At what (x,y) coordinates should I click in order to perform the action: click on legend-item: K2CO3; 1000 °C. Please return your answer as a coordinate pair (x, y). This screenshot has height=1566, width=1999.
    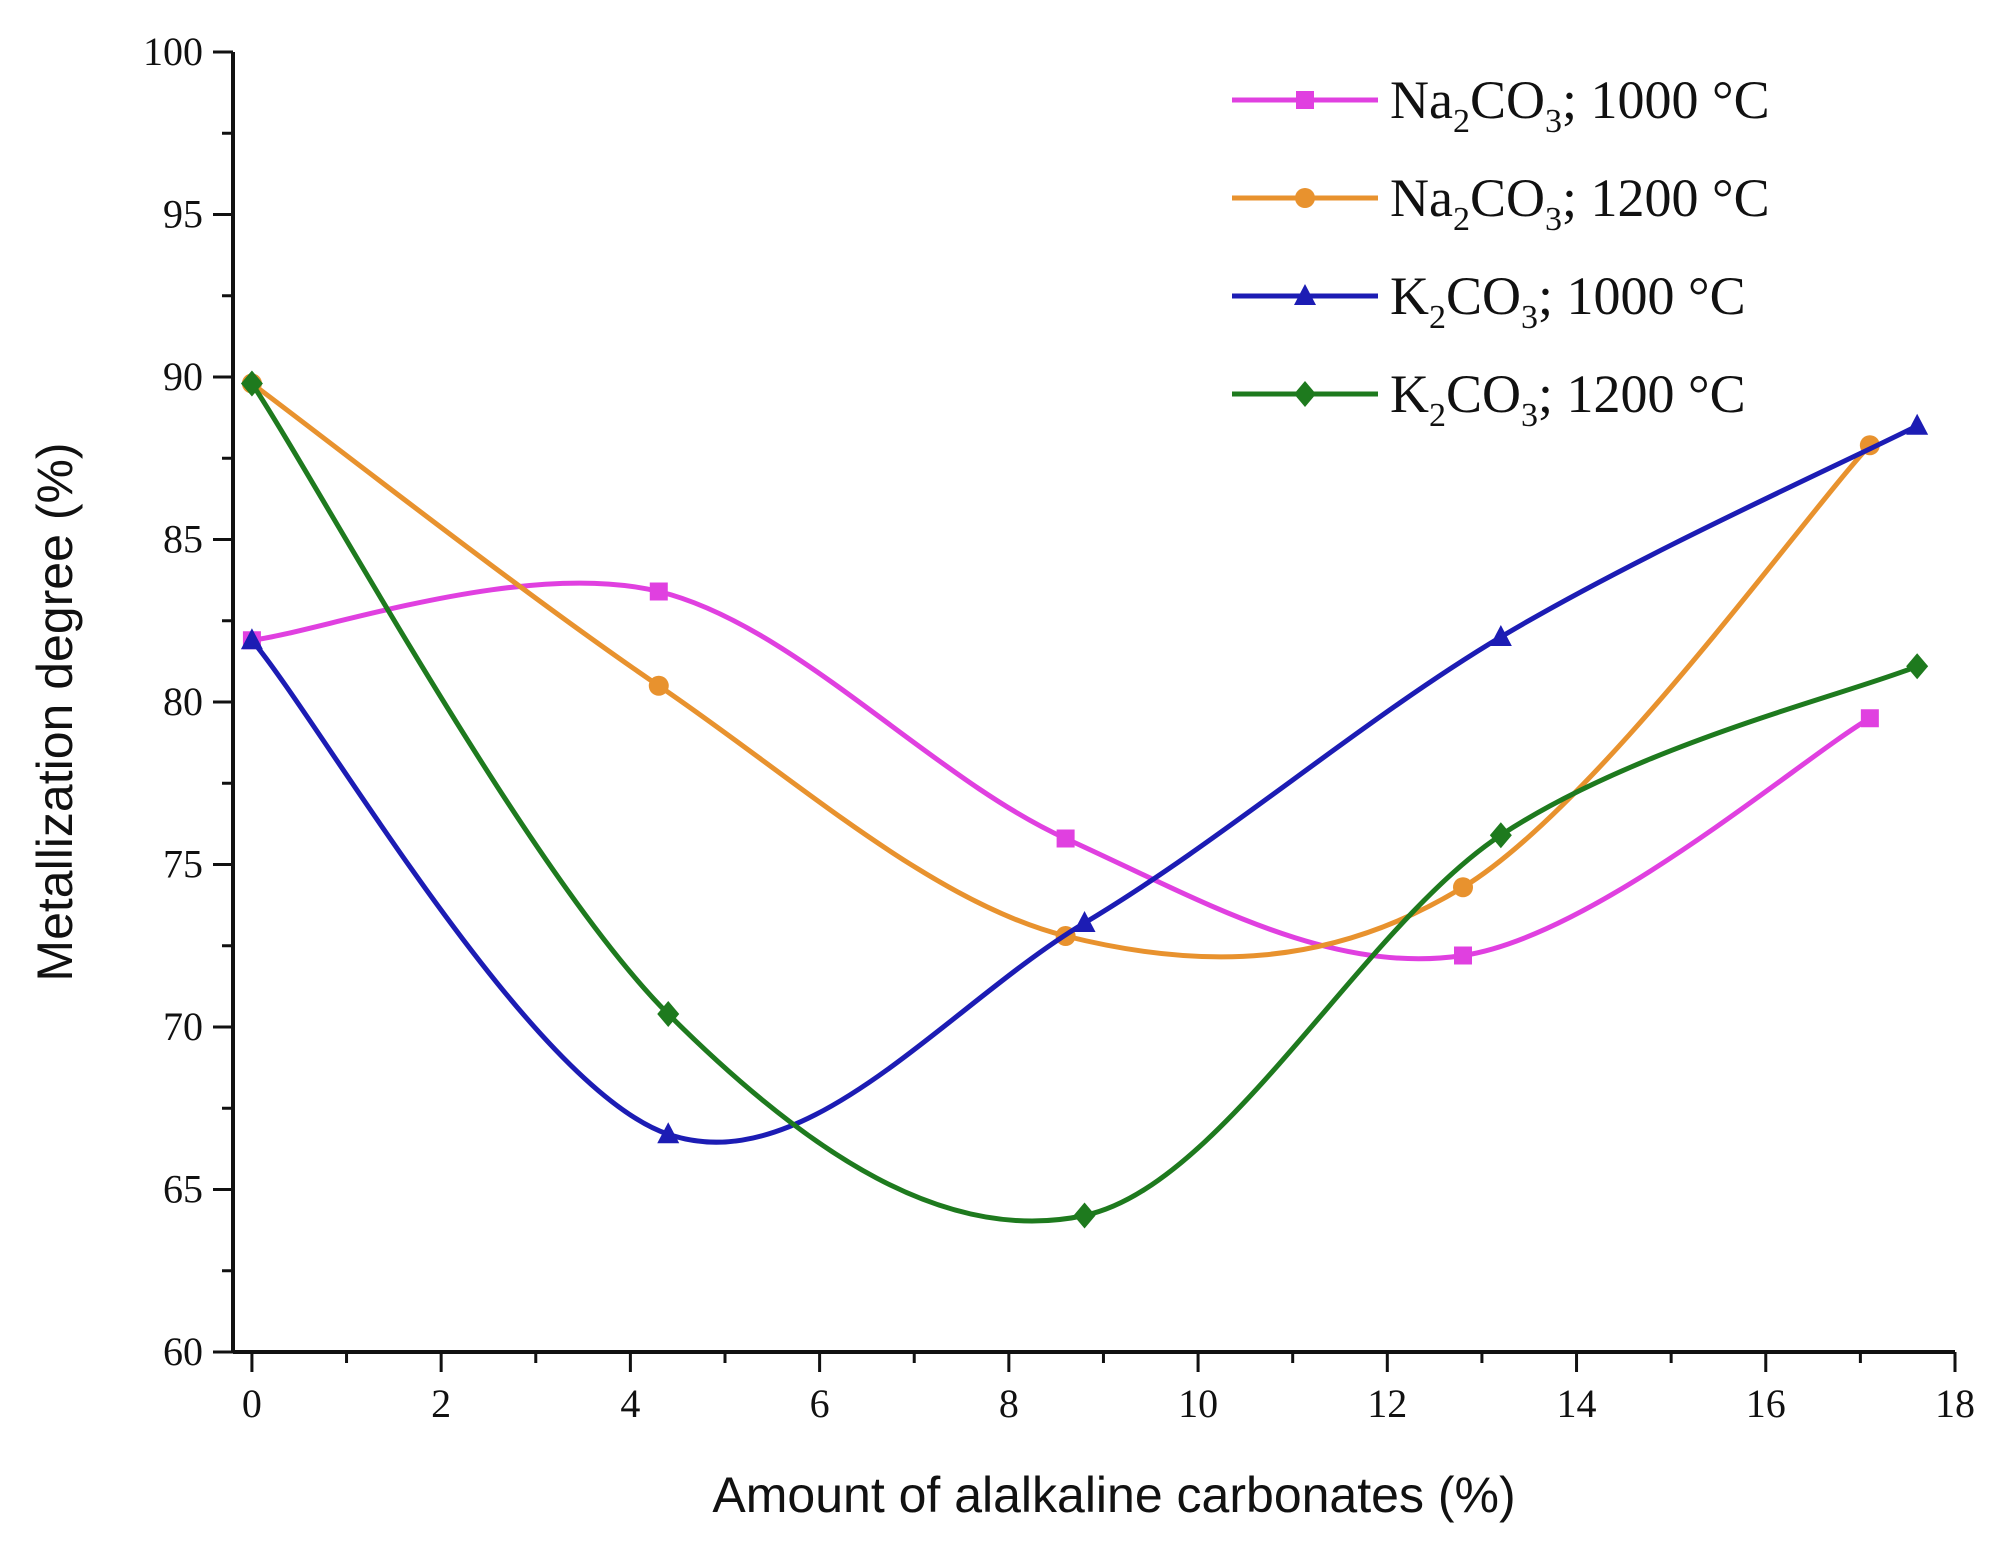
    Looking at the image, I should click on (1489, 301).